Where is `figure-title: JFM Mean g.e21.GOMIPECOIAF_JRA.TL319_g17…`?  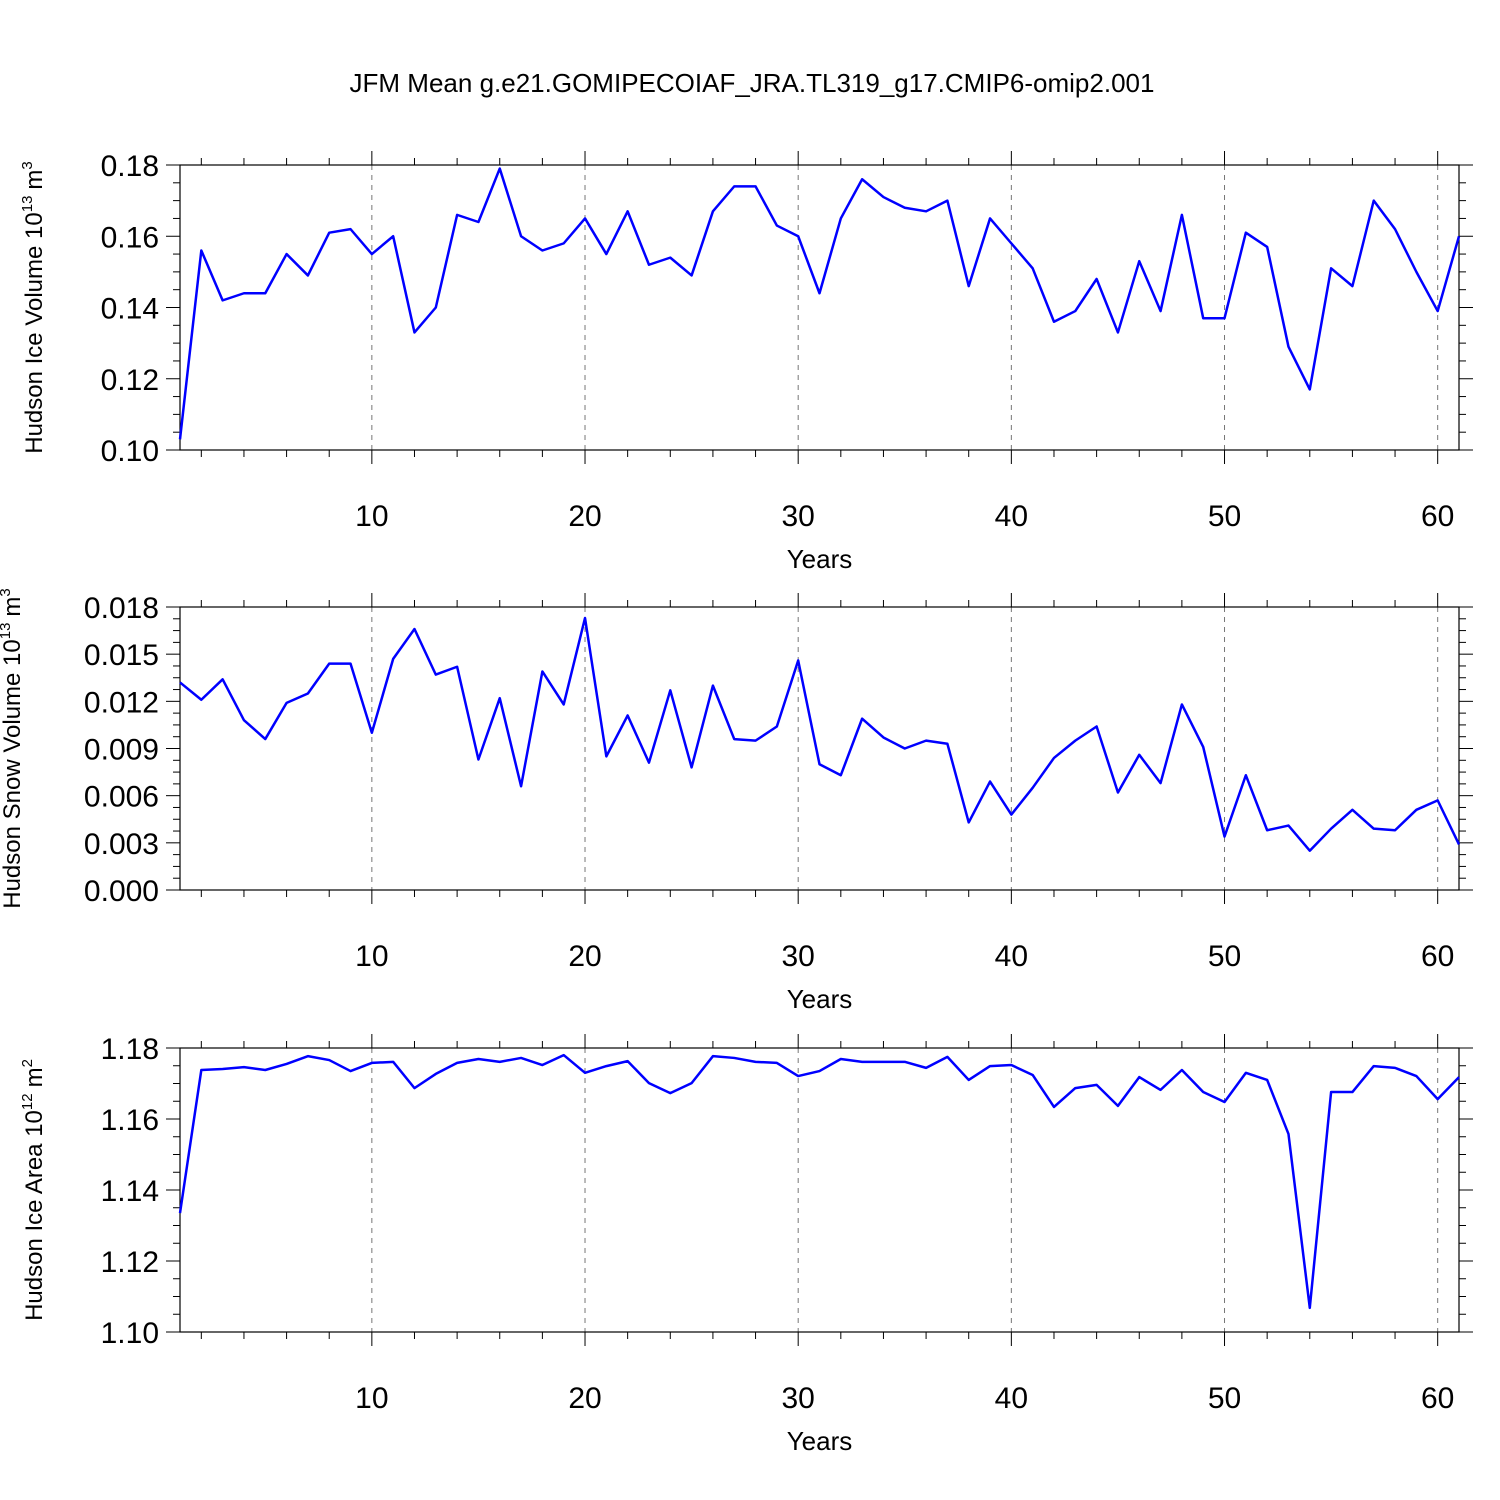
figure-title: JFM Mean g.e21.GOMIPECOIAF_JRA.TL319_g17… is located at coordinates (752, 83).